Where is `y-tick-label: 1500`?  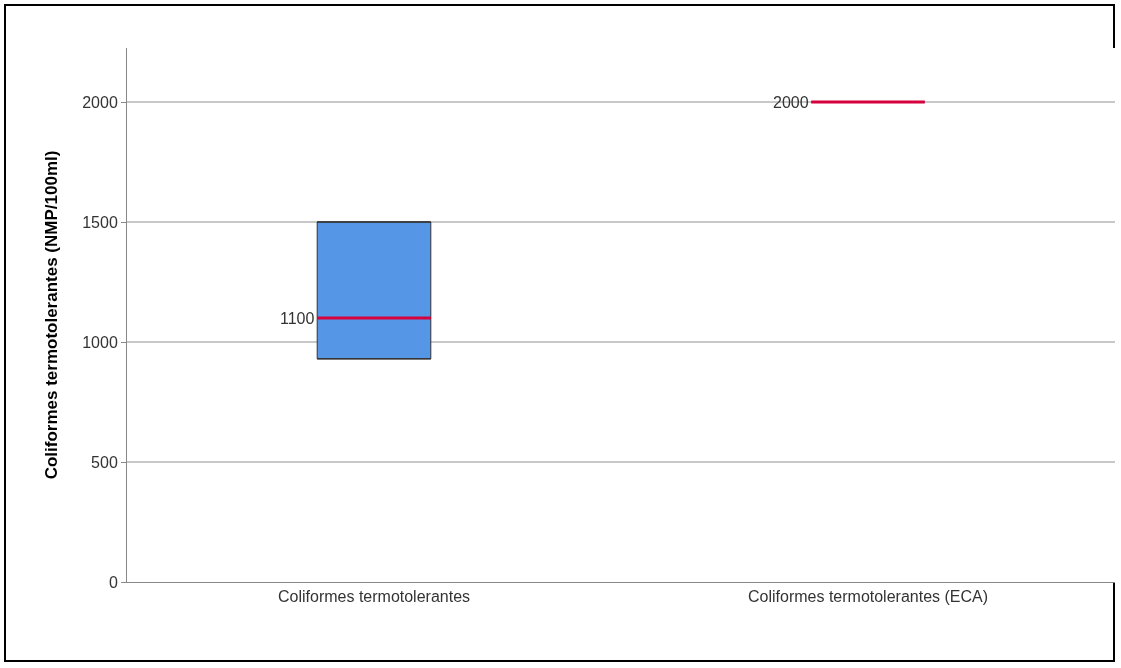 y-tick-label: 1500 is located at coordinates (100, 222).